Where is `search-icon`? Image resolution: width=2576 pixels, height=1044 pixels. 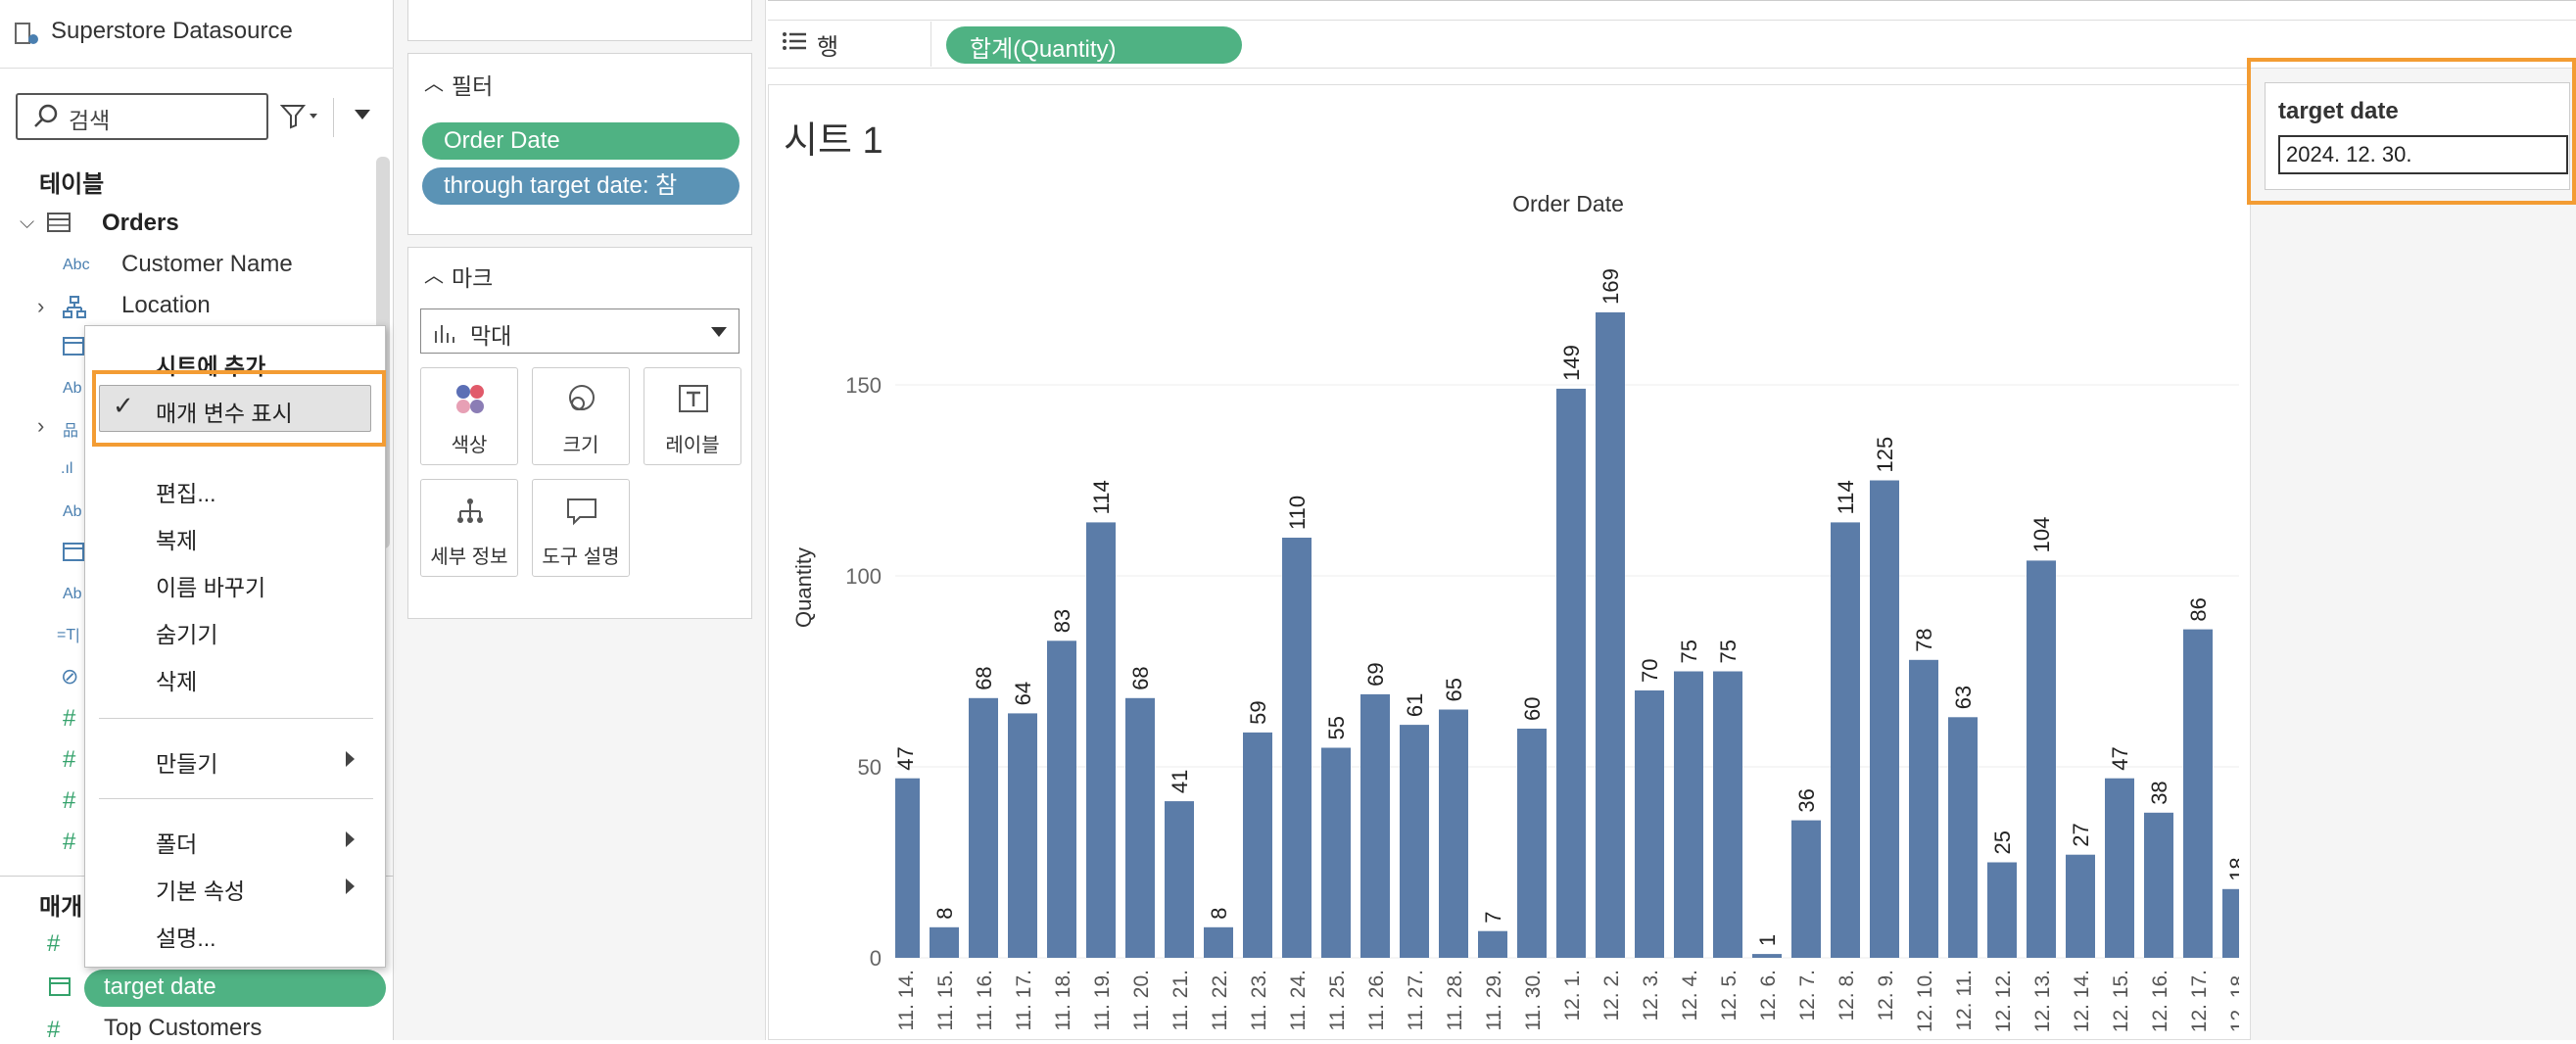 search-icon is located at coordinates (46, 115).